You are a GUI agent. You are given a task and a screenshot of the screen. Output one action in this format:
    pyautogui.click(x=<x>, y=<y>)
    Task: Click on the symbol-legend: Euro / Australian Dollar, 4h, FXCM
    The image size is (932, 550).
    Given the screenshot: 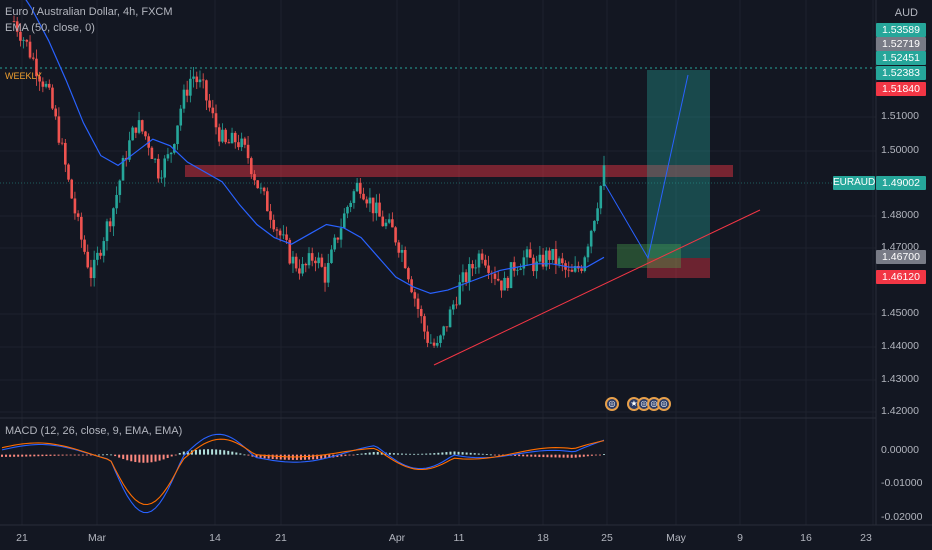 What is the action you would take?
    pyautogui.click(x=89, y=12)
    